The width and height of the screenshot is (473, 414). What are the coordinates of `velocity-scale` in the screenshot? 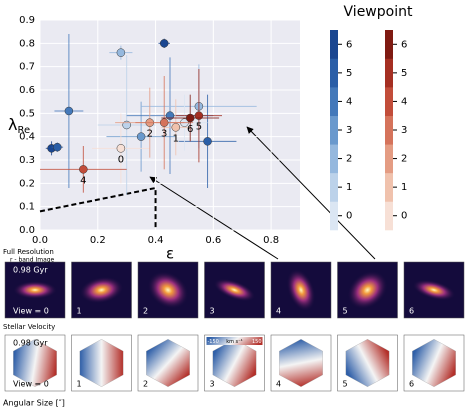 It's located at (234, 341).